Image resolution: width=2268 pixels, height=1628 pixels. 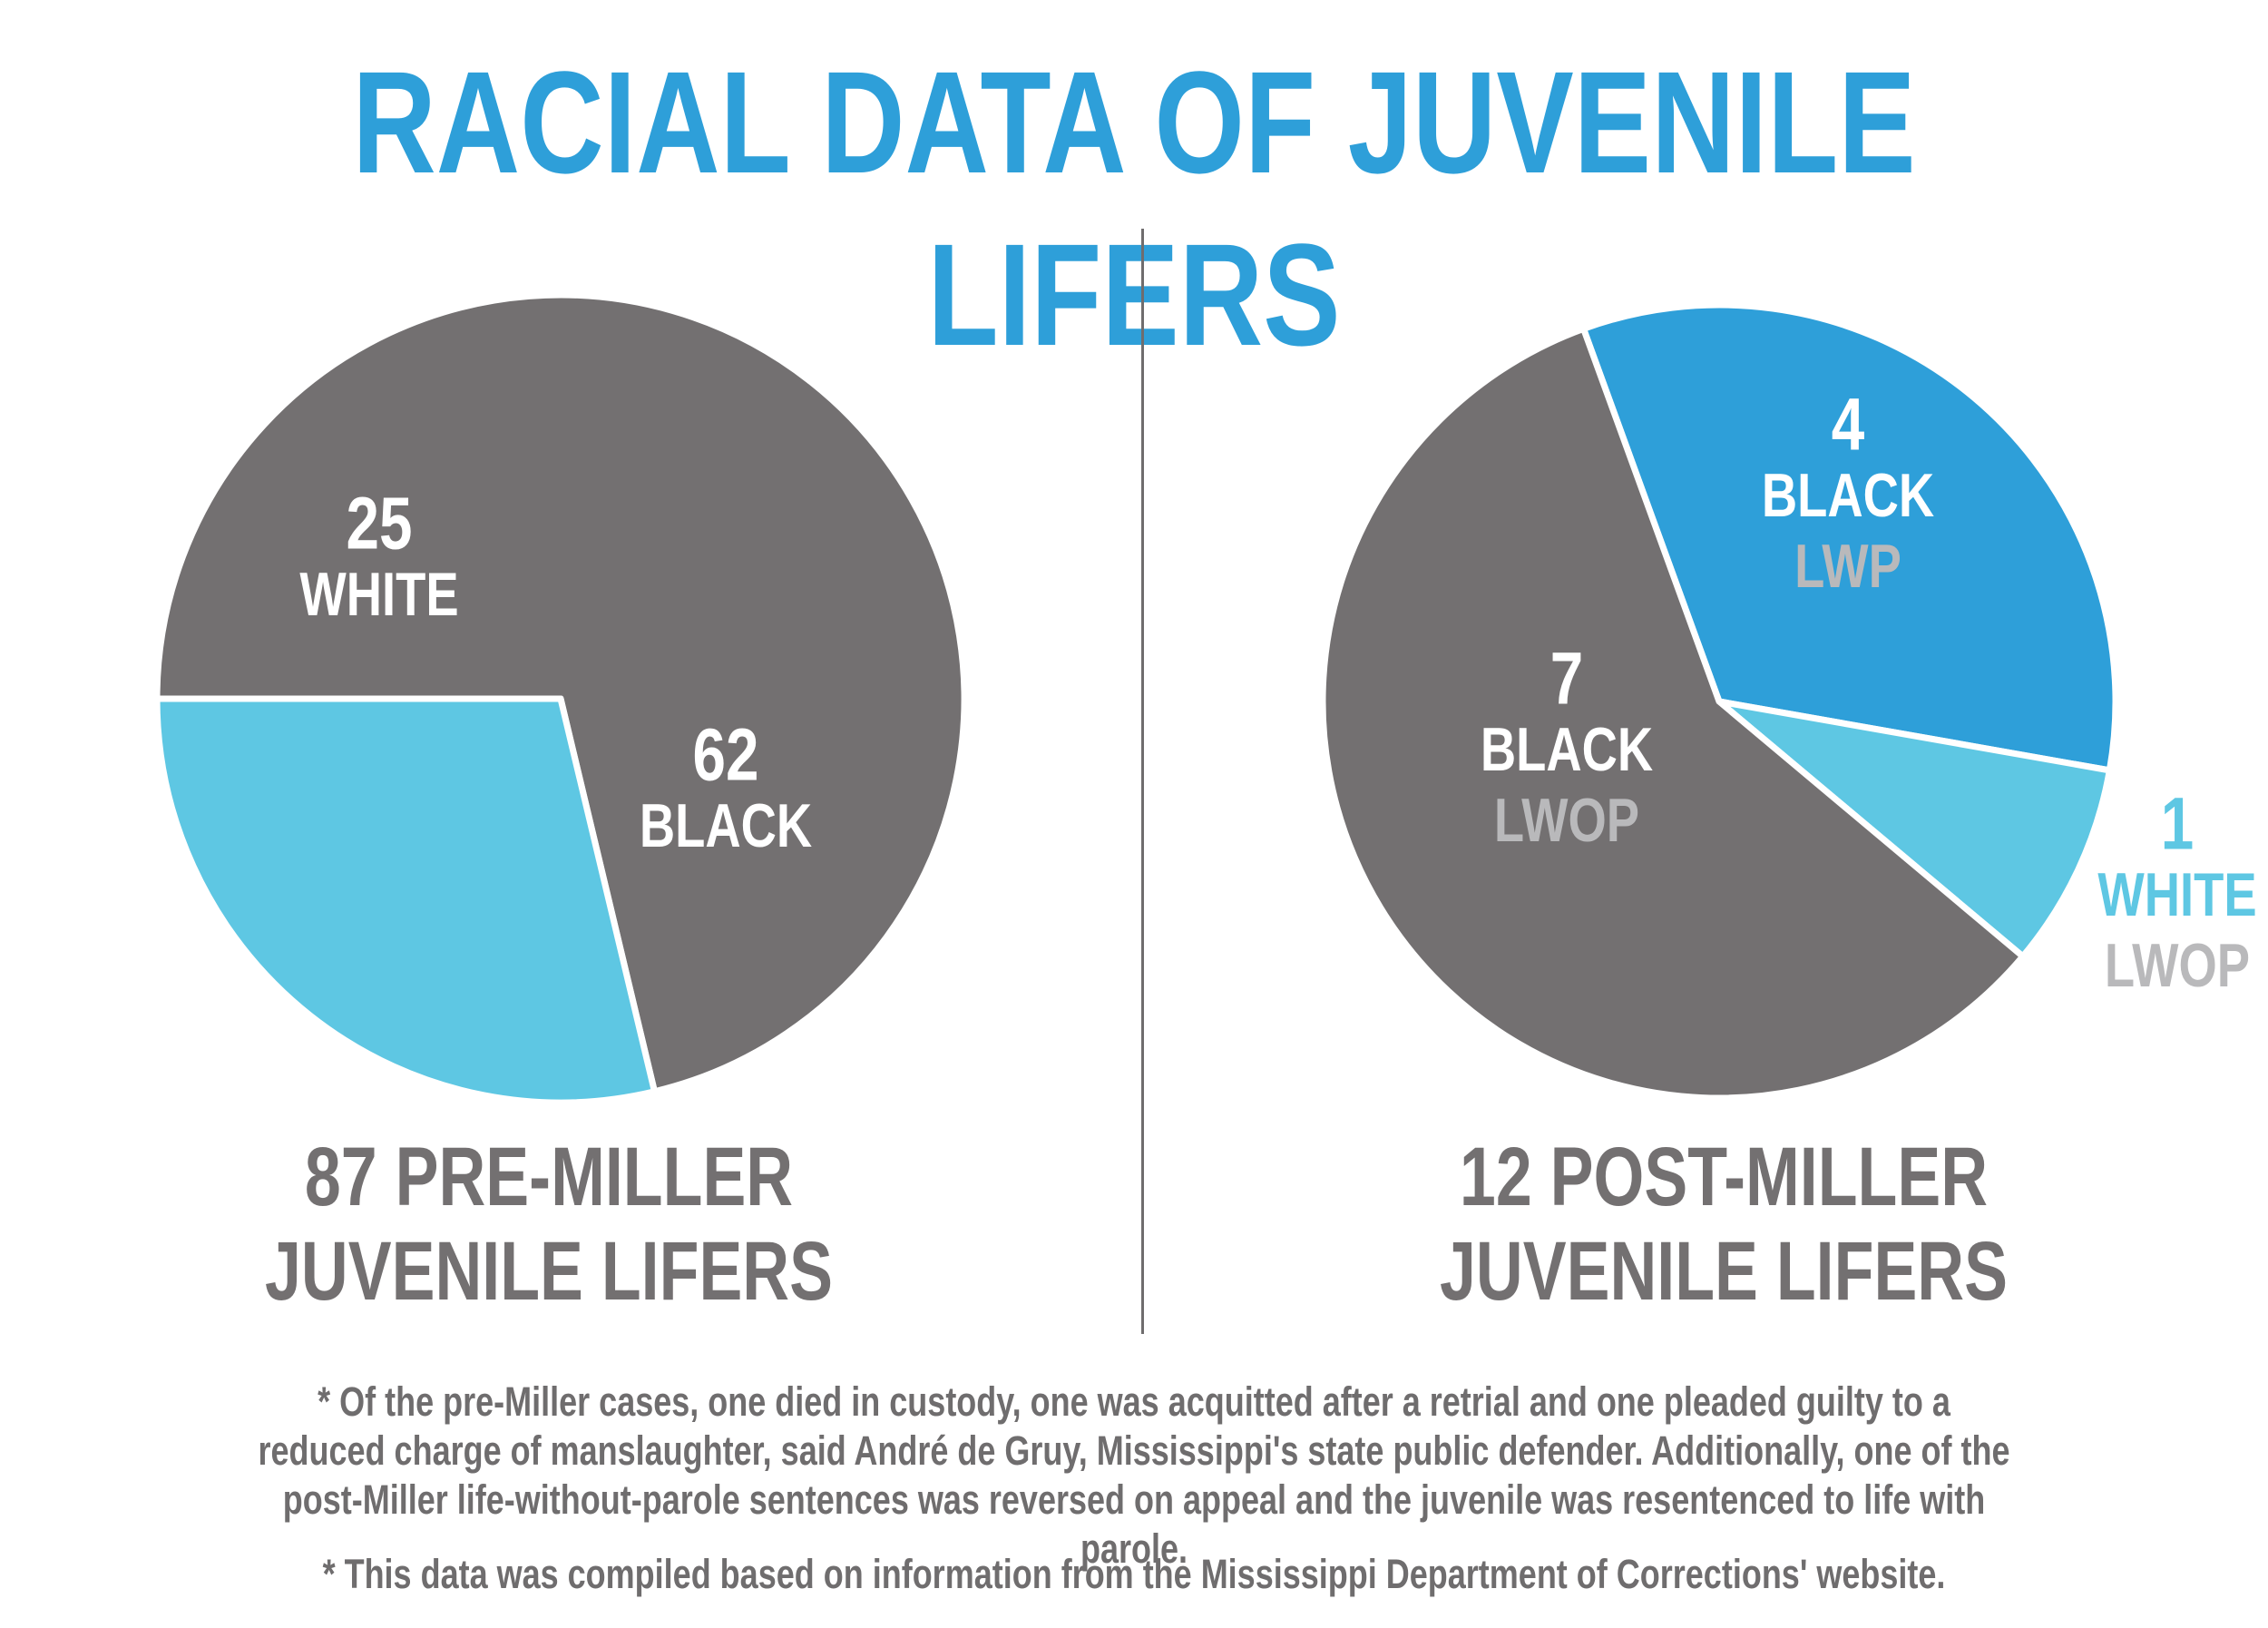 What do you see at coordinates (726, 825) in the screenshot?
I see `pie-1-label-1-race: BLACK` at bounding box center [726, 825].